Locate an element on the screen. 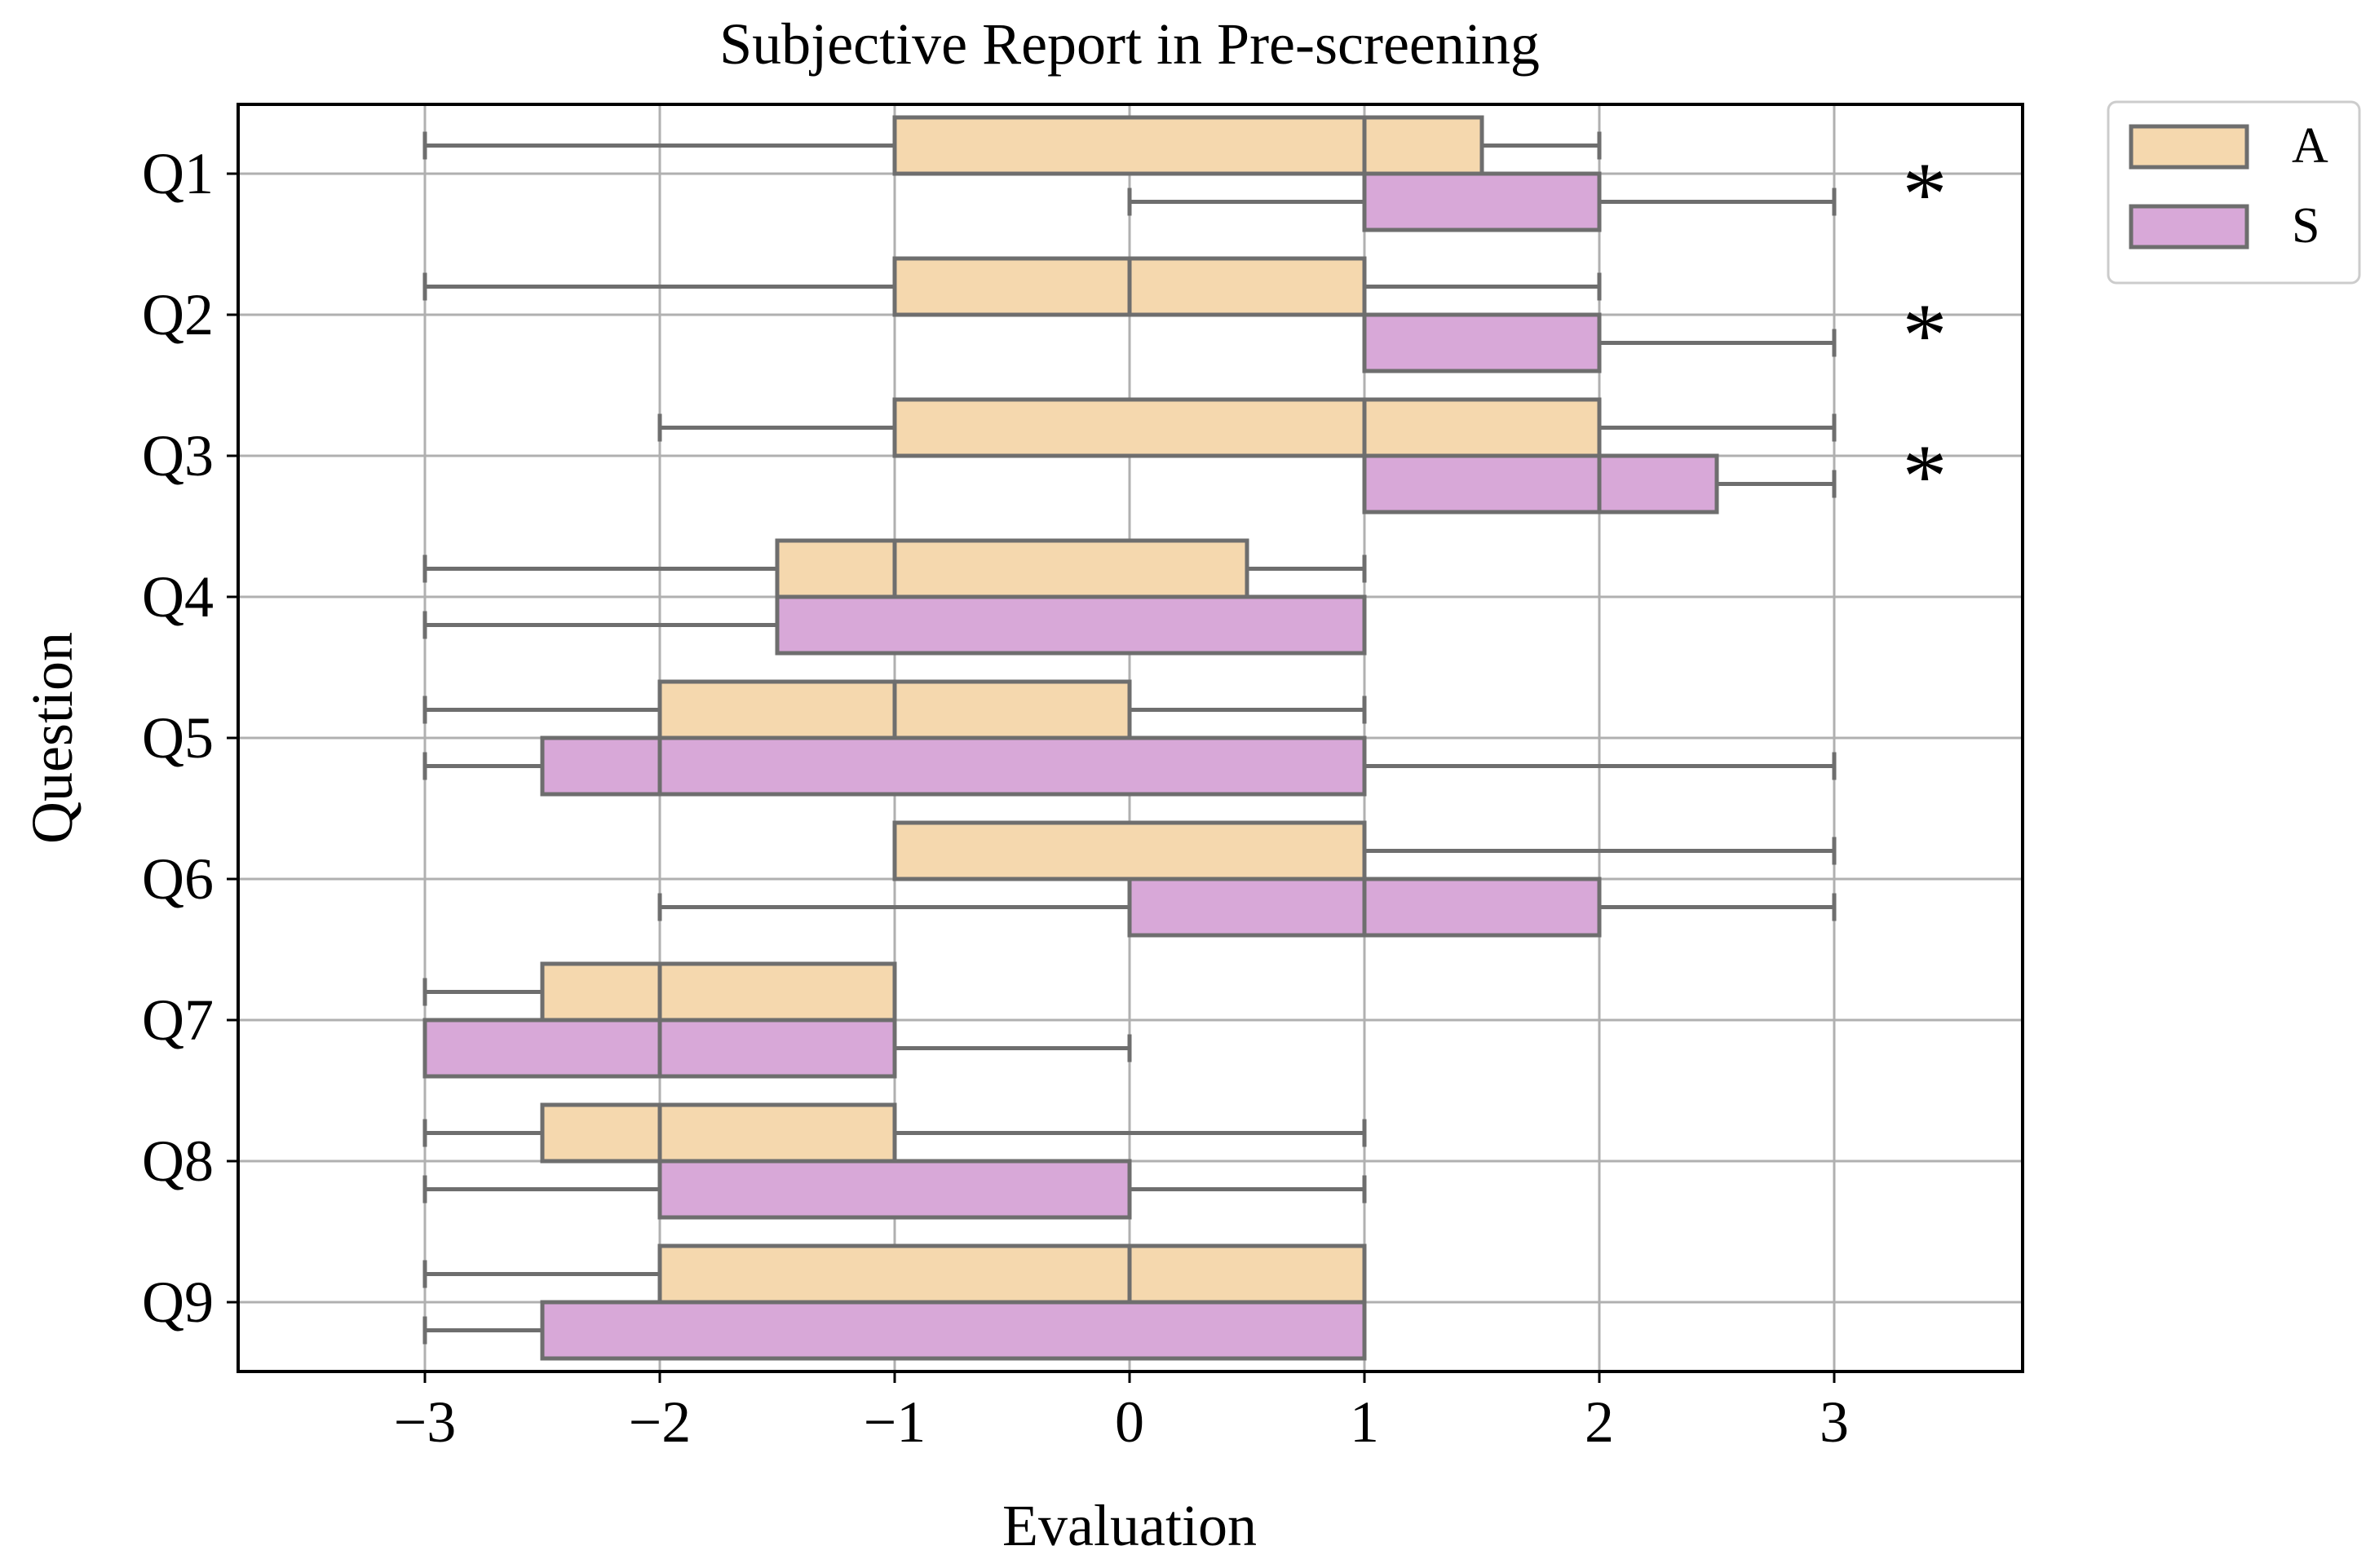 The width and height of the screenshot is (2379, 1568). x-tick-label: 3 is located at coordinates (1835, 1422).